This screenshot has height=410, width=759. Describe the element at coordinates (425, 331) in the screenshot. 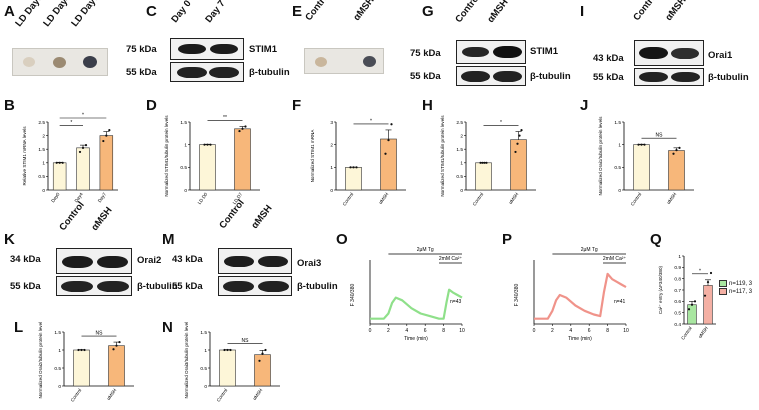

I see `x-tick-label: 6` at that location.